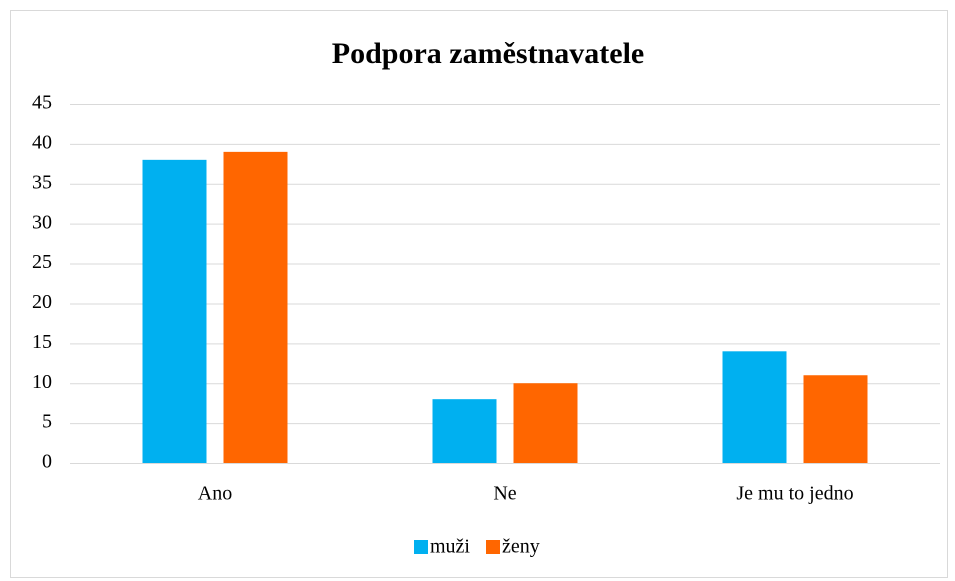  What do you see at coordinates (794, 494) in the screenshot?
I see `x-tick-label: Je mu to jedno` at bounding box center [794, 494].